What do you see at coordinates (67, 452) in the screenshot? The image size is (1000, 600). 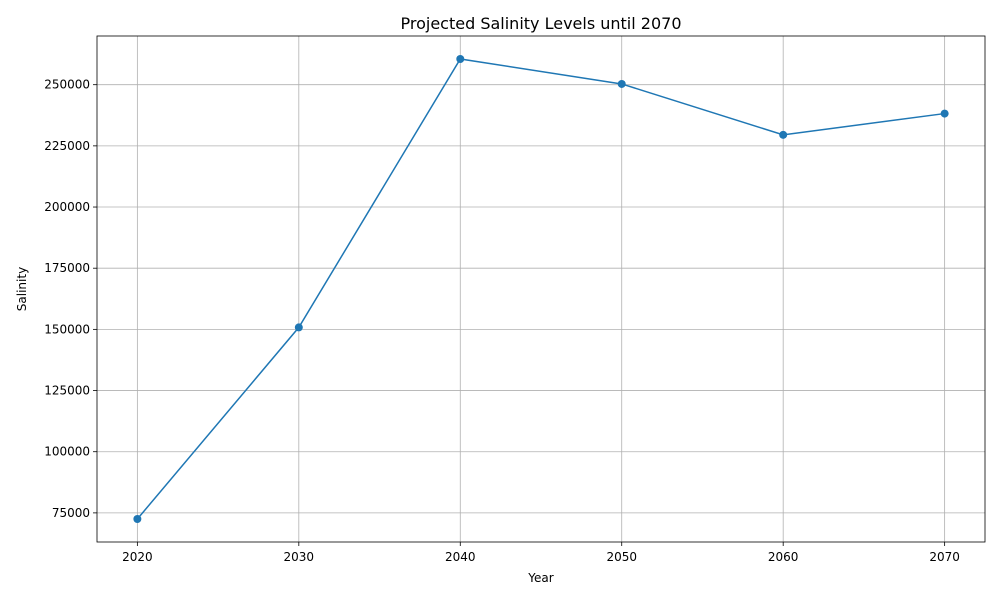 I see `y-tick-label: 100000` at bounding box center [67, 452].